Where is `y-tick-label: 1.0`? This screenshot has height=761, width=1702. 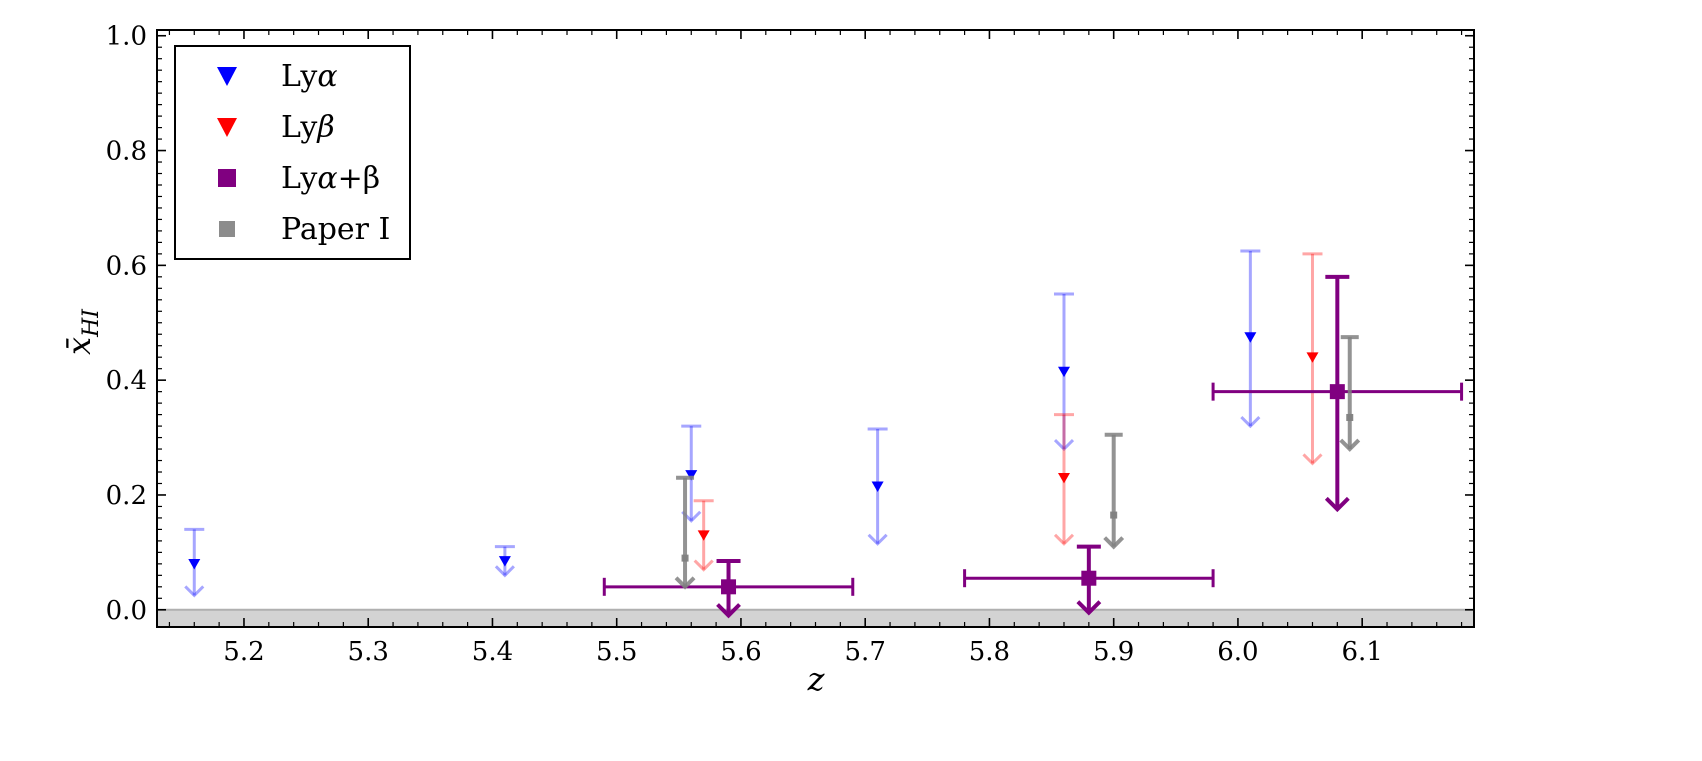
y-tick-label: 1.0 is located at coordinates (126, 37).